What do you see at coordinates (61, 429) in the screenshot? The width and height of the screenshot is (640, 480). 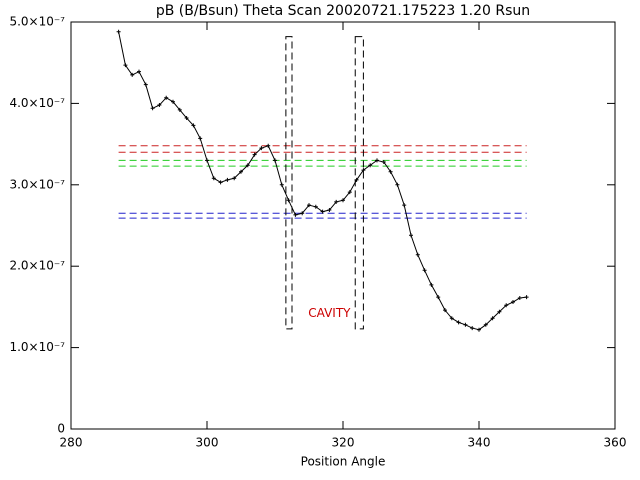 I see `y-tick-label: 0` at bounding box center [61, 429].